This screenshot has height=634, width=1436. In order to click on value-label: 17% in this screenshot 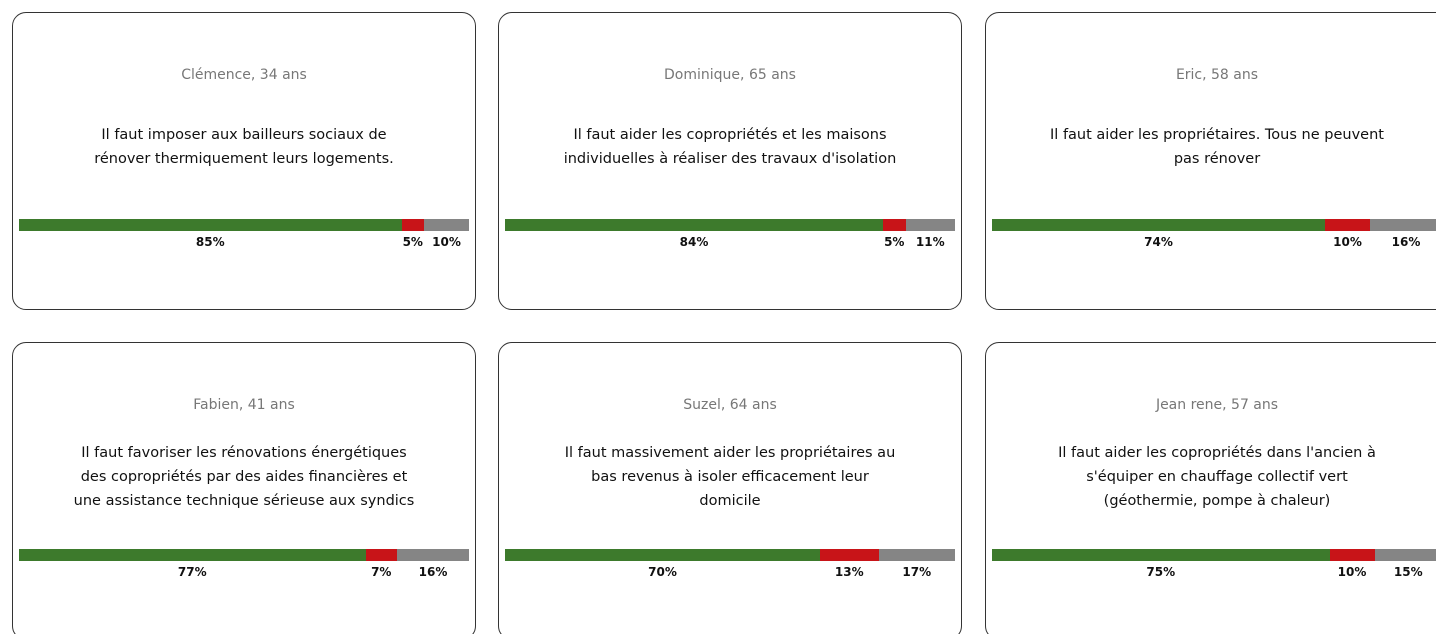, I will do `click(917, 572)`.